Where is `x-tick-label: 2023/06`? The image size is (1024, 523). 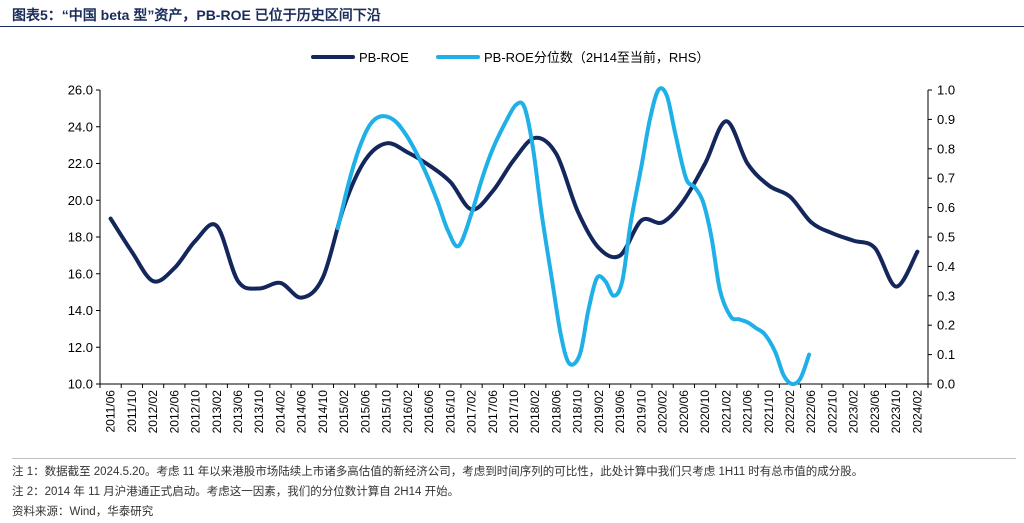
x-tick-label: 2023/06 is located at coordinates (875, 412).